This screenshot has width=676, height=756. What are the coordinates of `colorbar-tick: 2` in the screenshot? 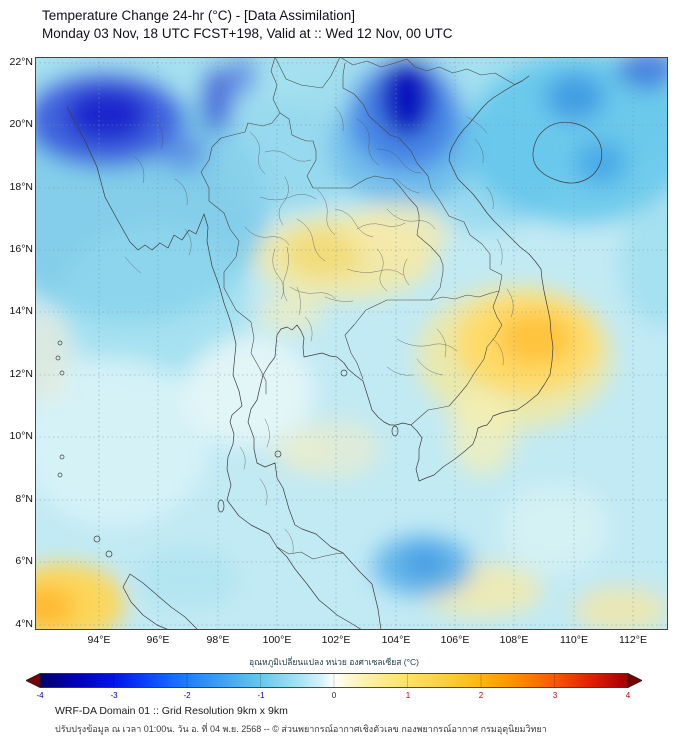 It's located at (481, 695).